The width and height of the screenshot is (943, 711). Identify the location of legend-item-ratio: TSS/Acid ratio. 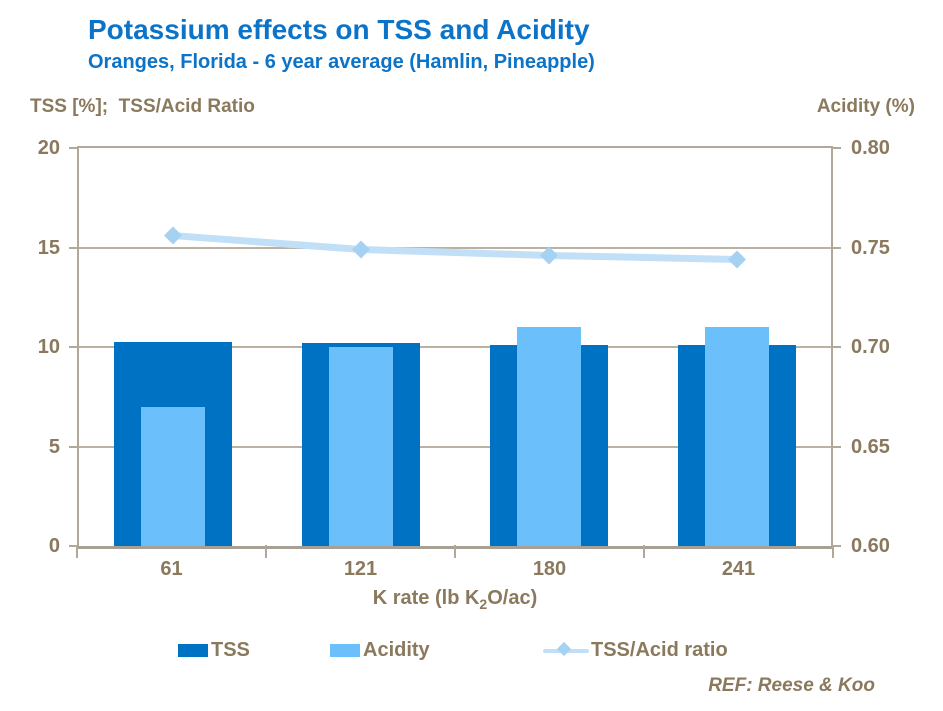
(635, 650).